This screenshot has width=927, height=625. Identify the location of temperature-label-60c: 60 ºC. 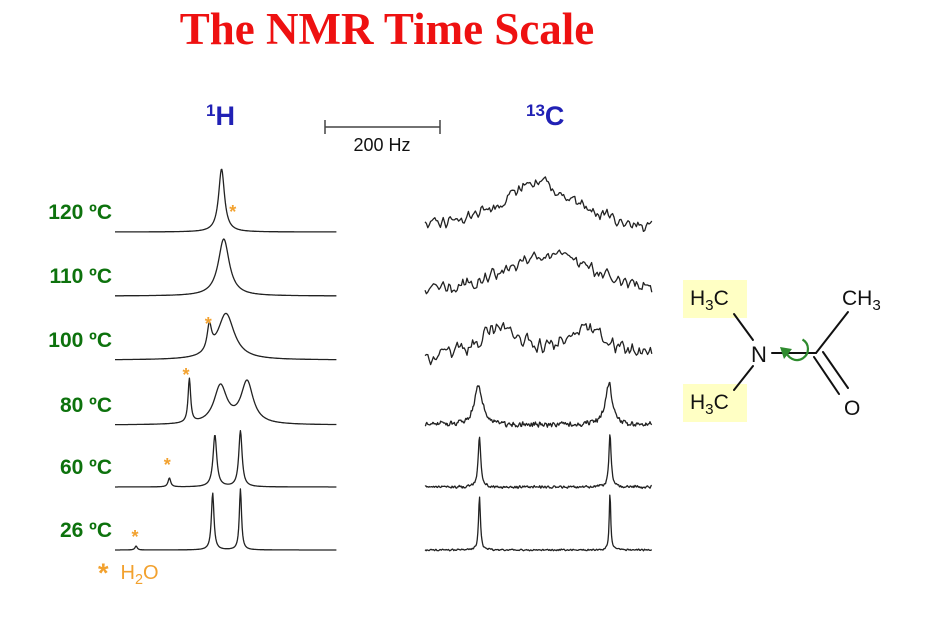
(85, 467).